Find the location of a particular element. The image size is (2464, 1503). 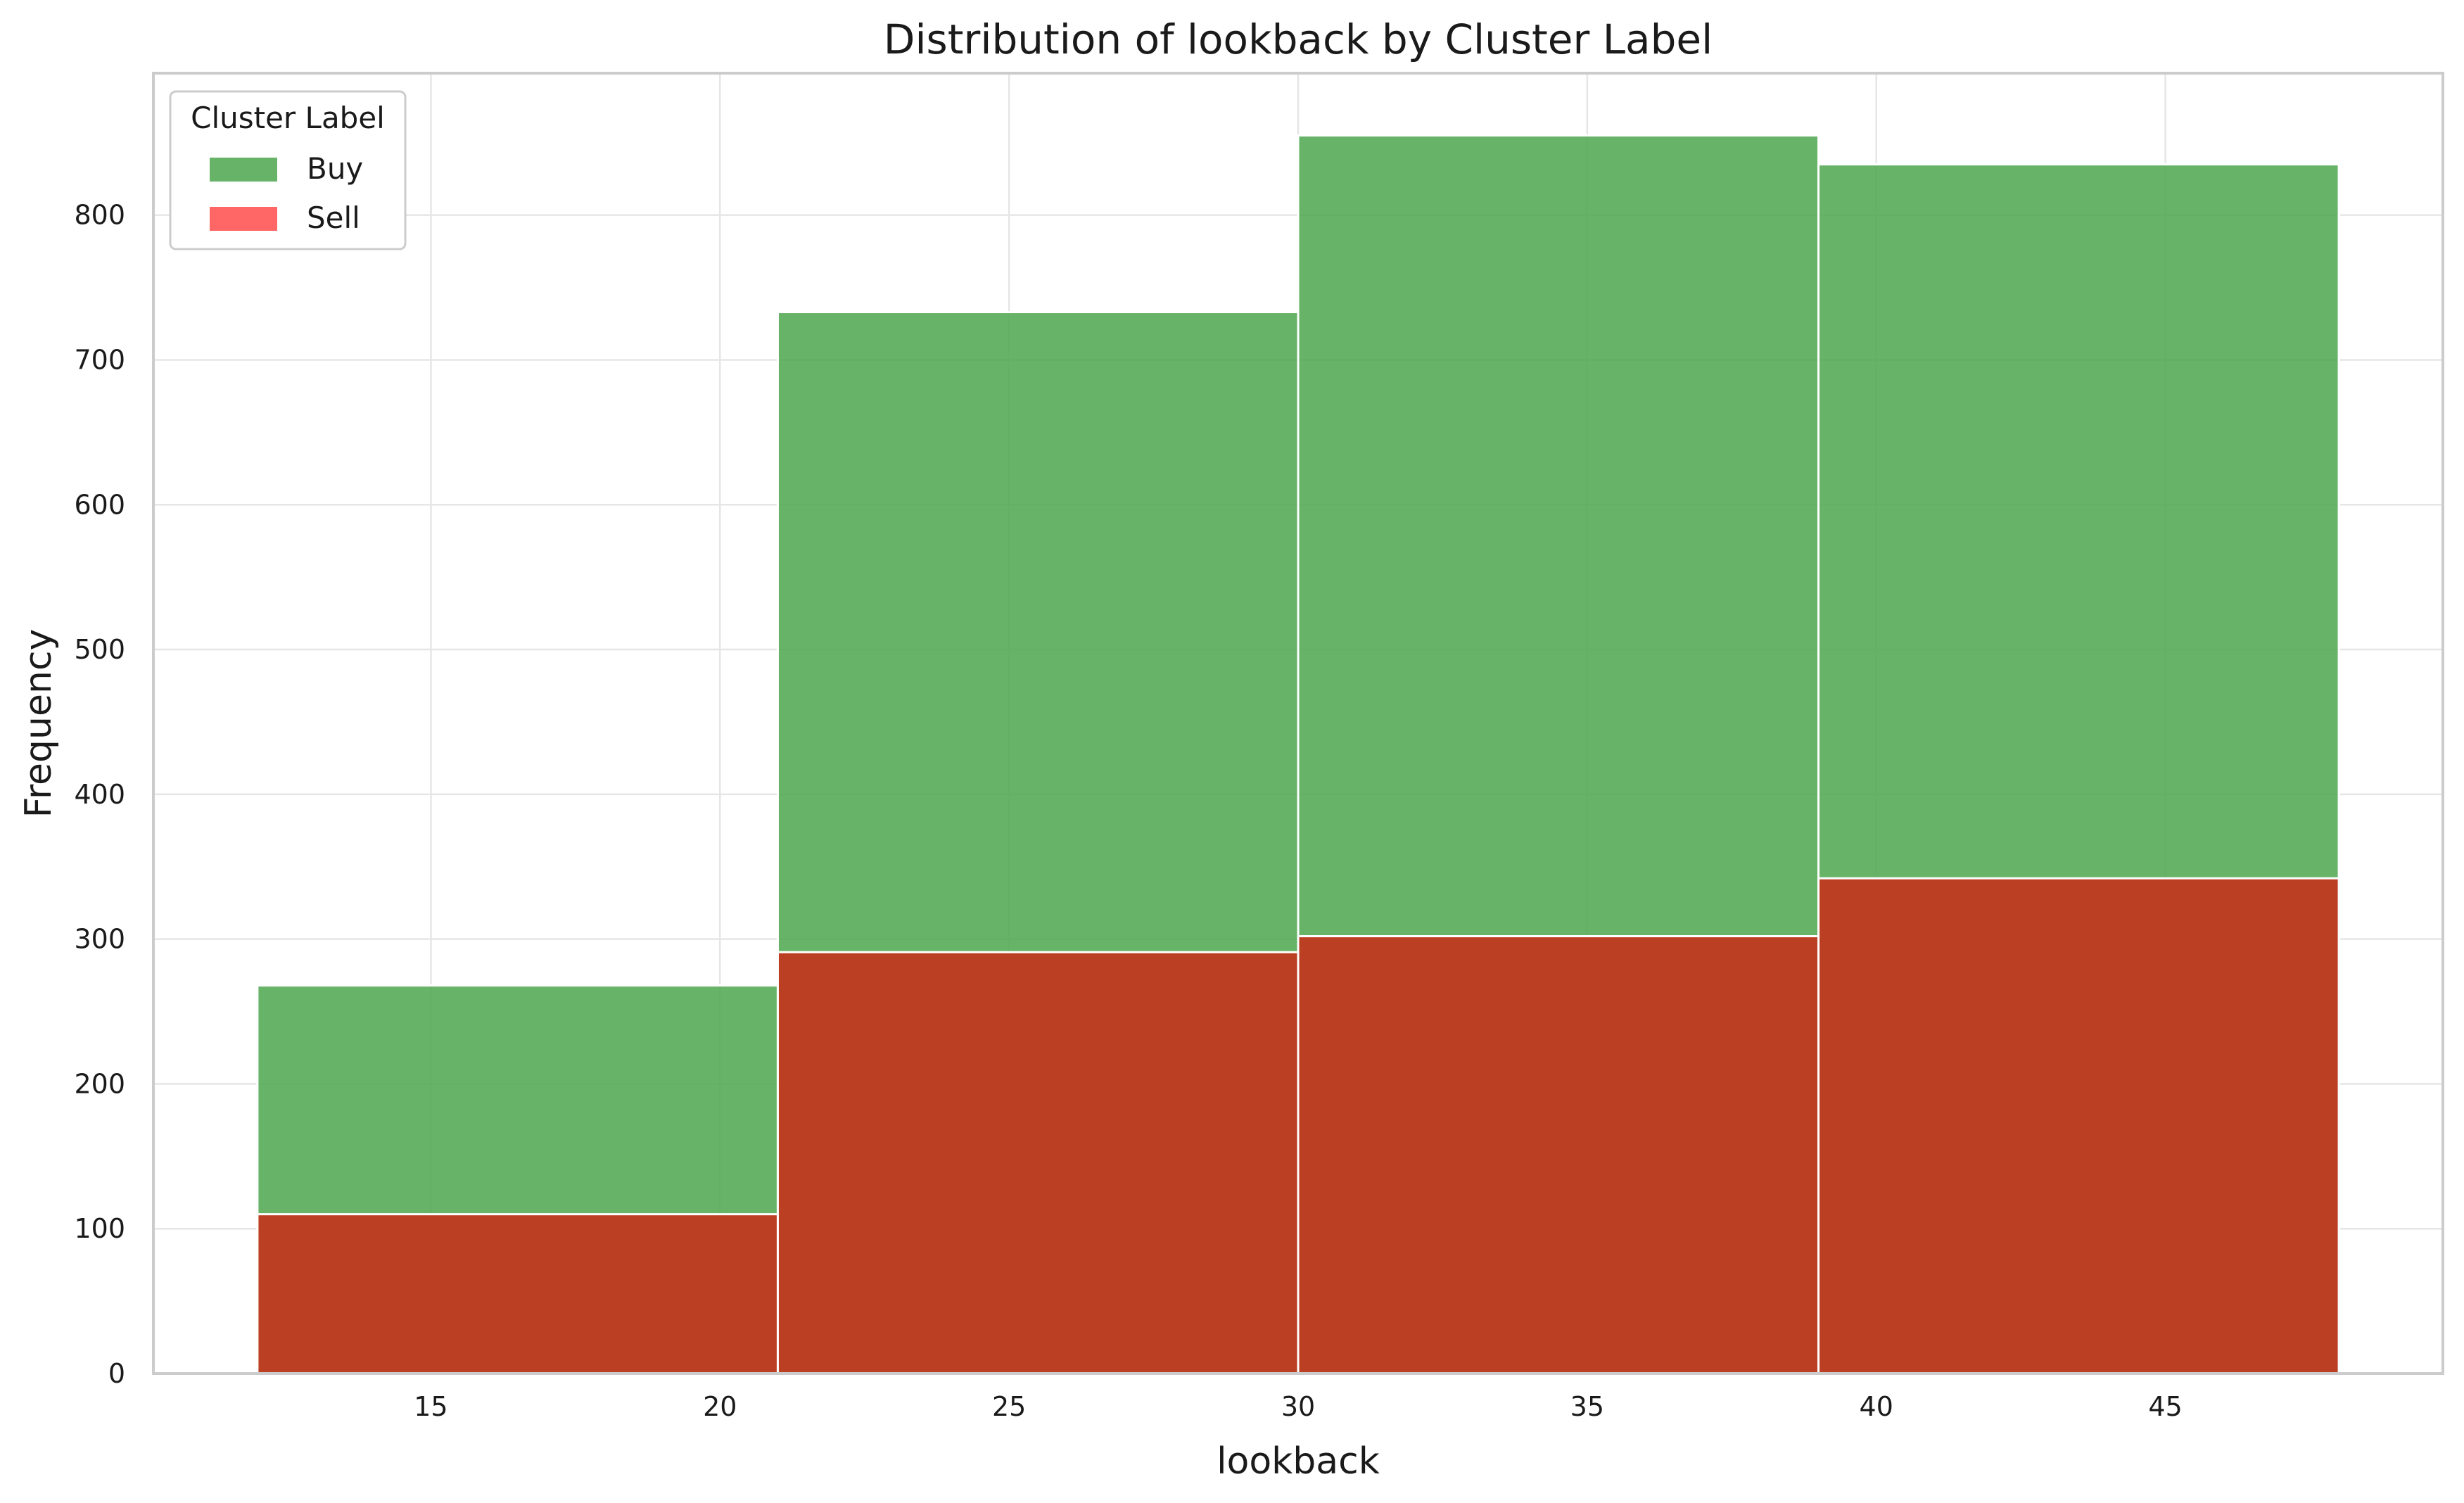

legend-swatch-buy is located at coordinates (244, 170).